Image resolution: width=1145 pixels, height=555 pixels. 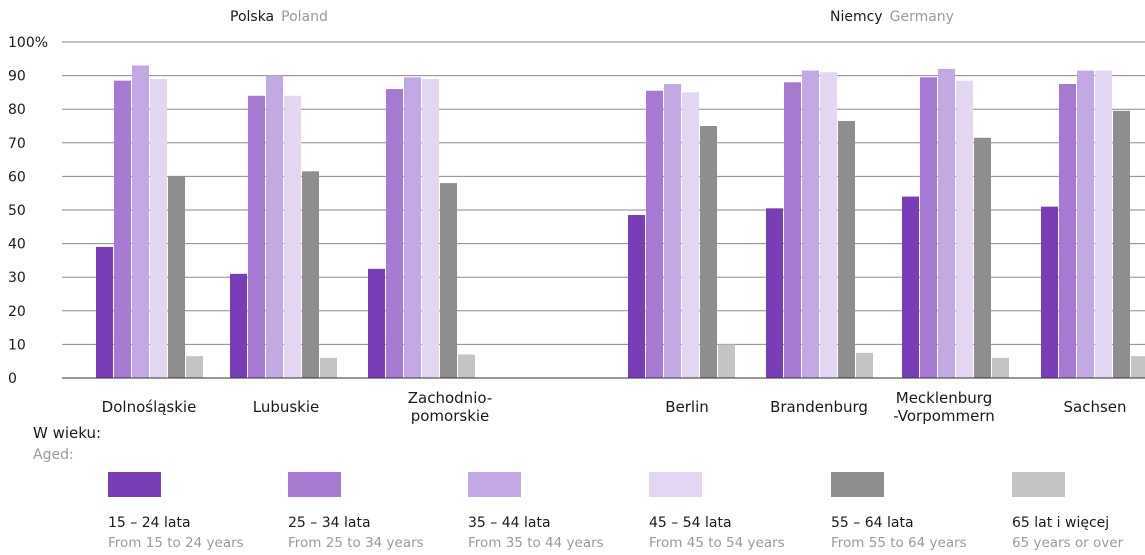 I want to click on x-category-label: Sachsen, so click(x=1094, y=407).